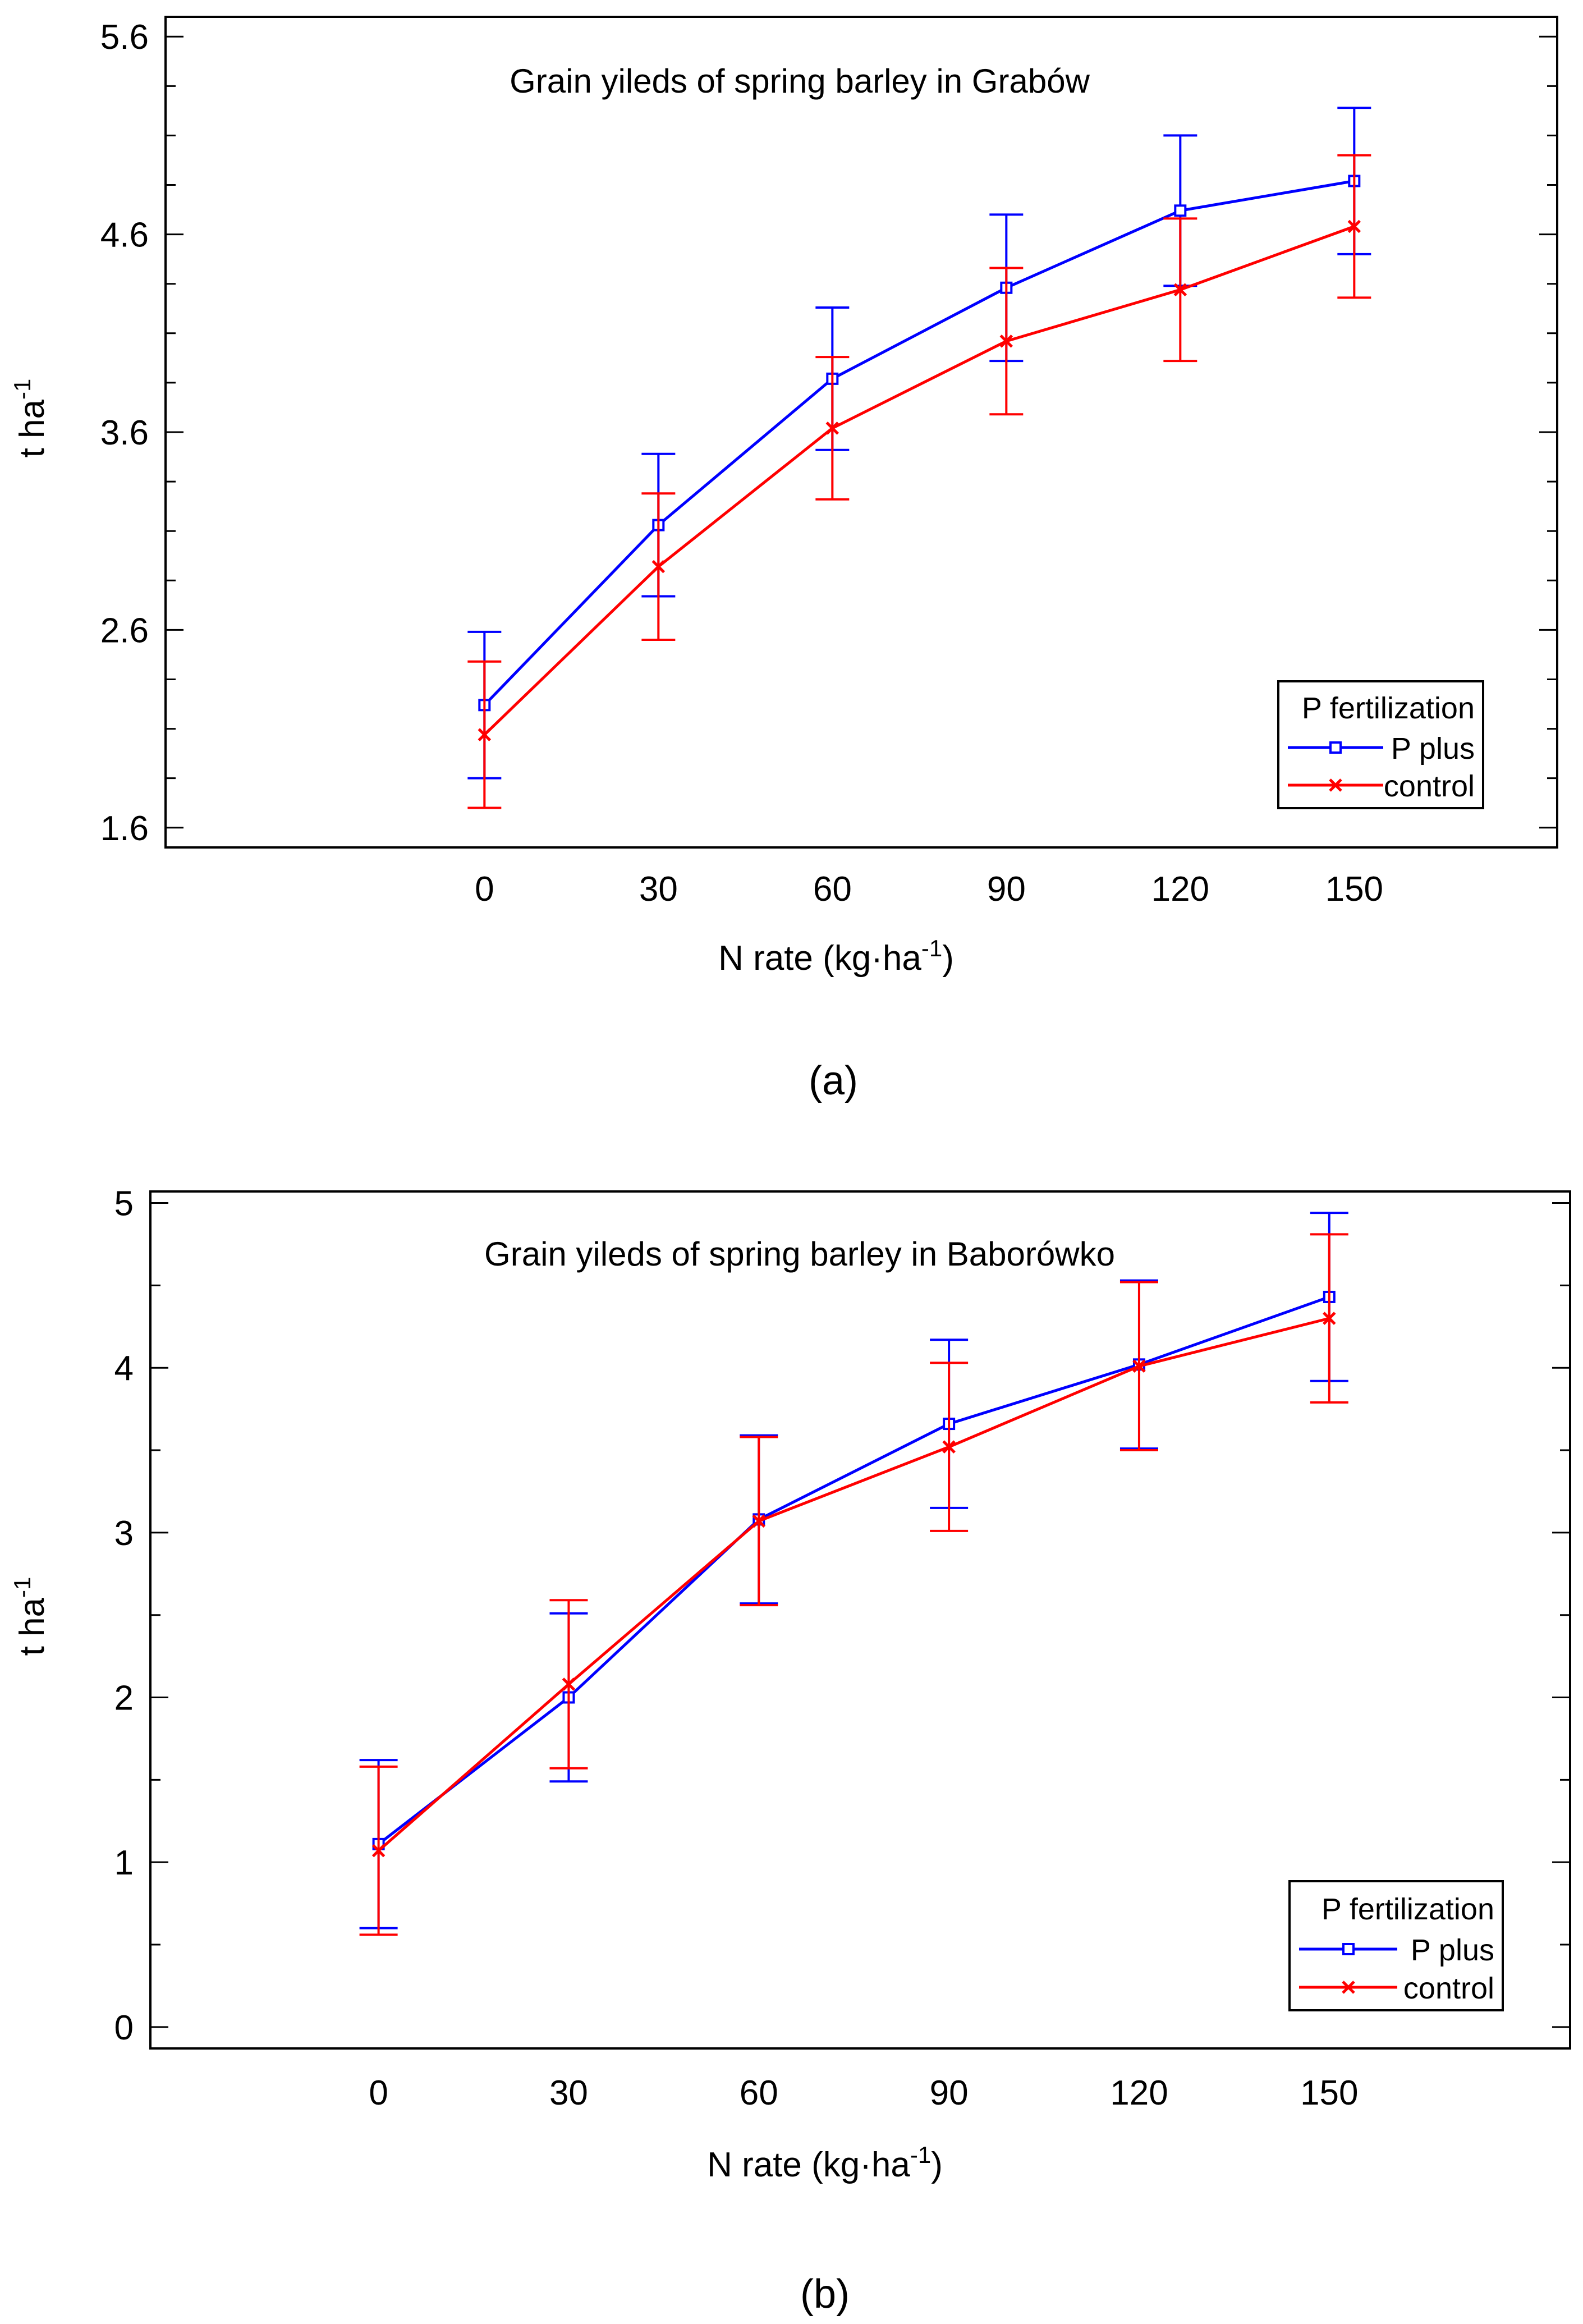 This screenshot has width=1583, height=2324. What do you see at coordinates (124, 1616) in the screenshot?
I see `y-tick-labels: 0 1 2 3 4 5` at bounding box center [124, 1616].